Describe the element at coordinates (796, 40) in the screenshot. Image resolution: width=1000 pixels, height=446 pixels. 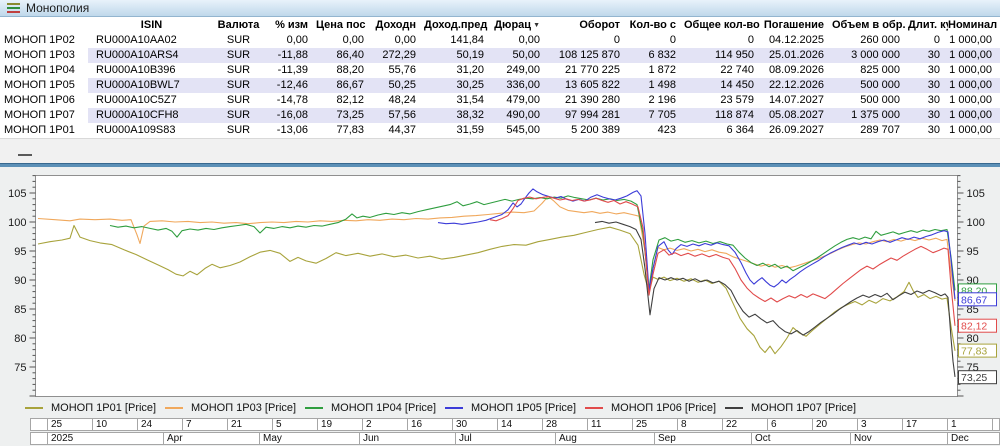
I see `cell-maturity: 04.12.2025` at that location.